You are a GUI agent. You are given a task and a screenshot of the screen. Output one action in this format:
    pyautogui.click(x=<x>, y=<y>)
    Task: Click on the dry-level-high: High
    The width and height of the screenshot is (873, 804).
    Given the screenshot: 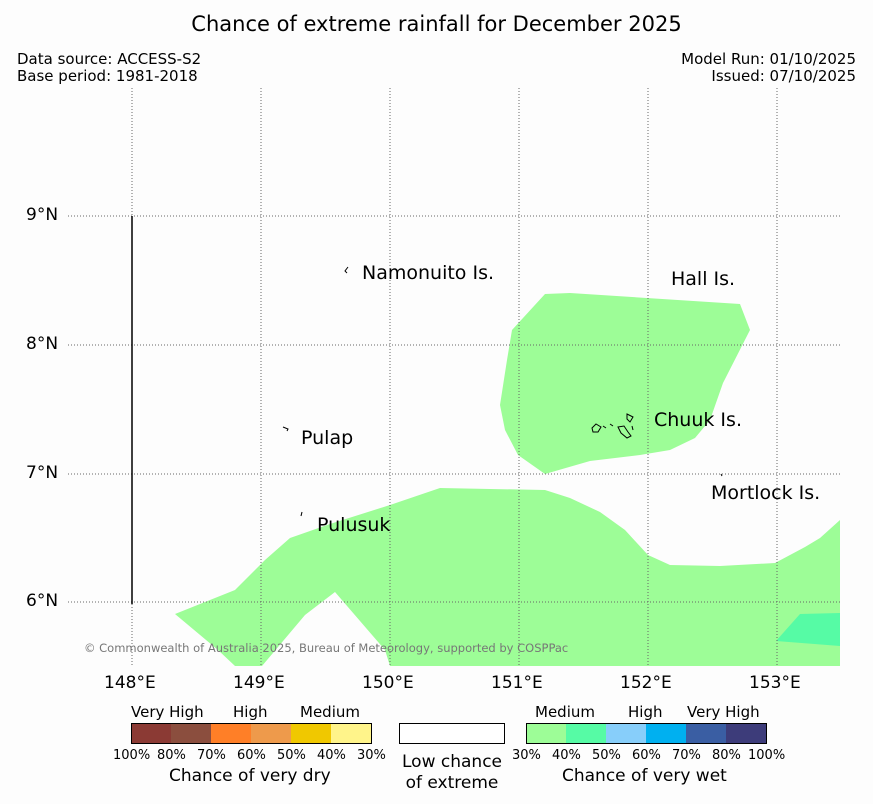 What is the action you would take?
    pyautogui.click(x=250, y=712)
    